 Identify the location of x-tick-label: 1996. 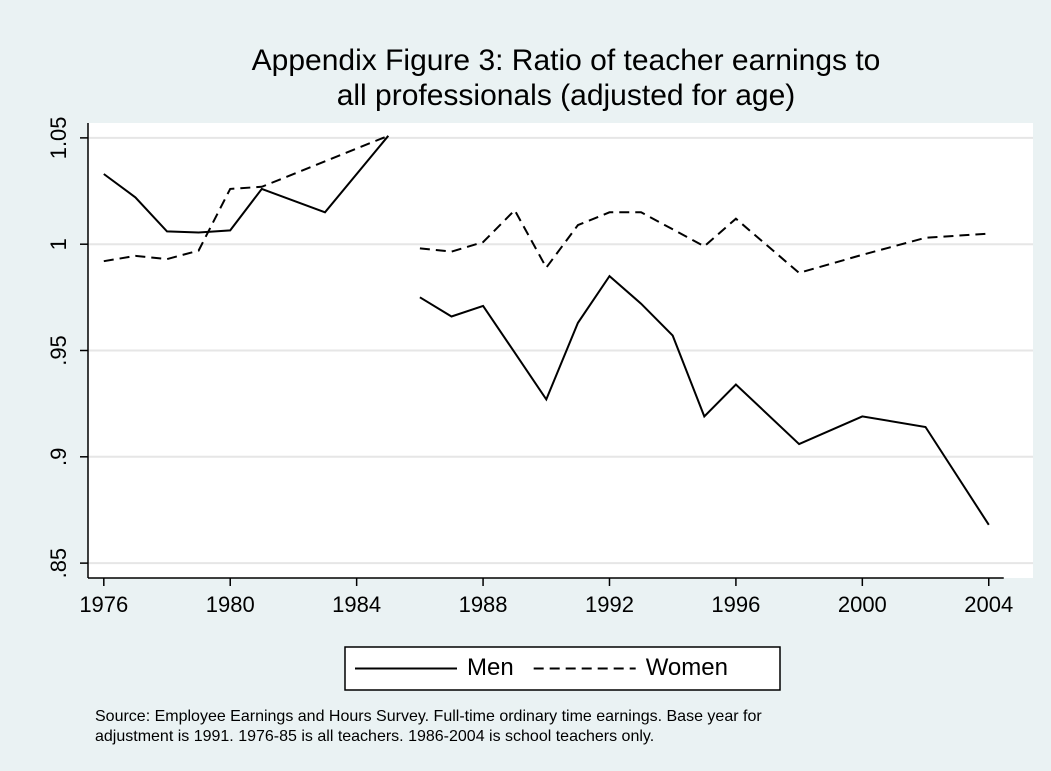
(735, 604).